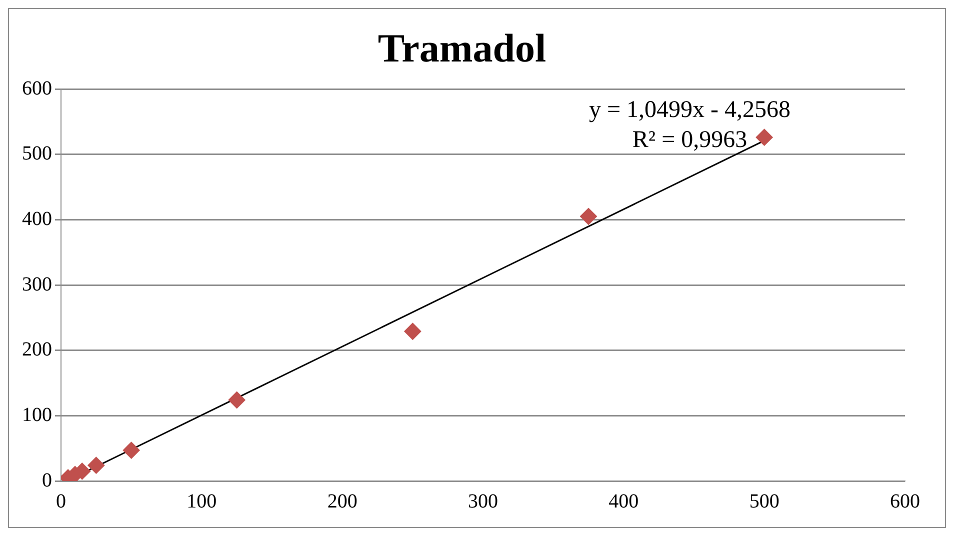 This screenshot has width=954, height=536. What do you see at coordinates (37, 415) in the screenshot?
I see `y-tick-label: 100` at bounding box center [37, 415].